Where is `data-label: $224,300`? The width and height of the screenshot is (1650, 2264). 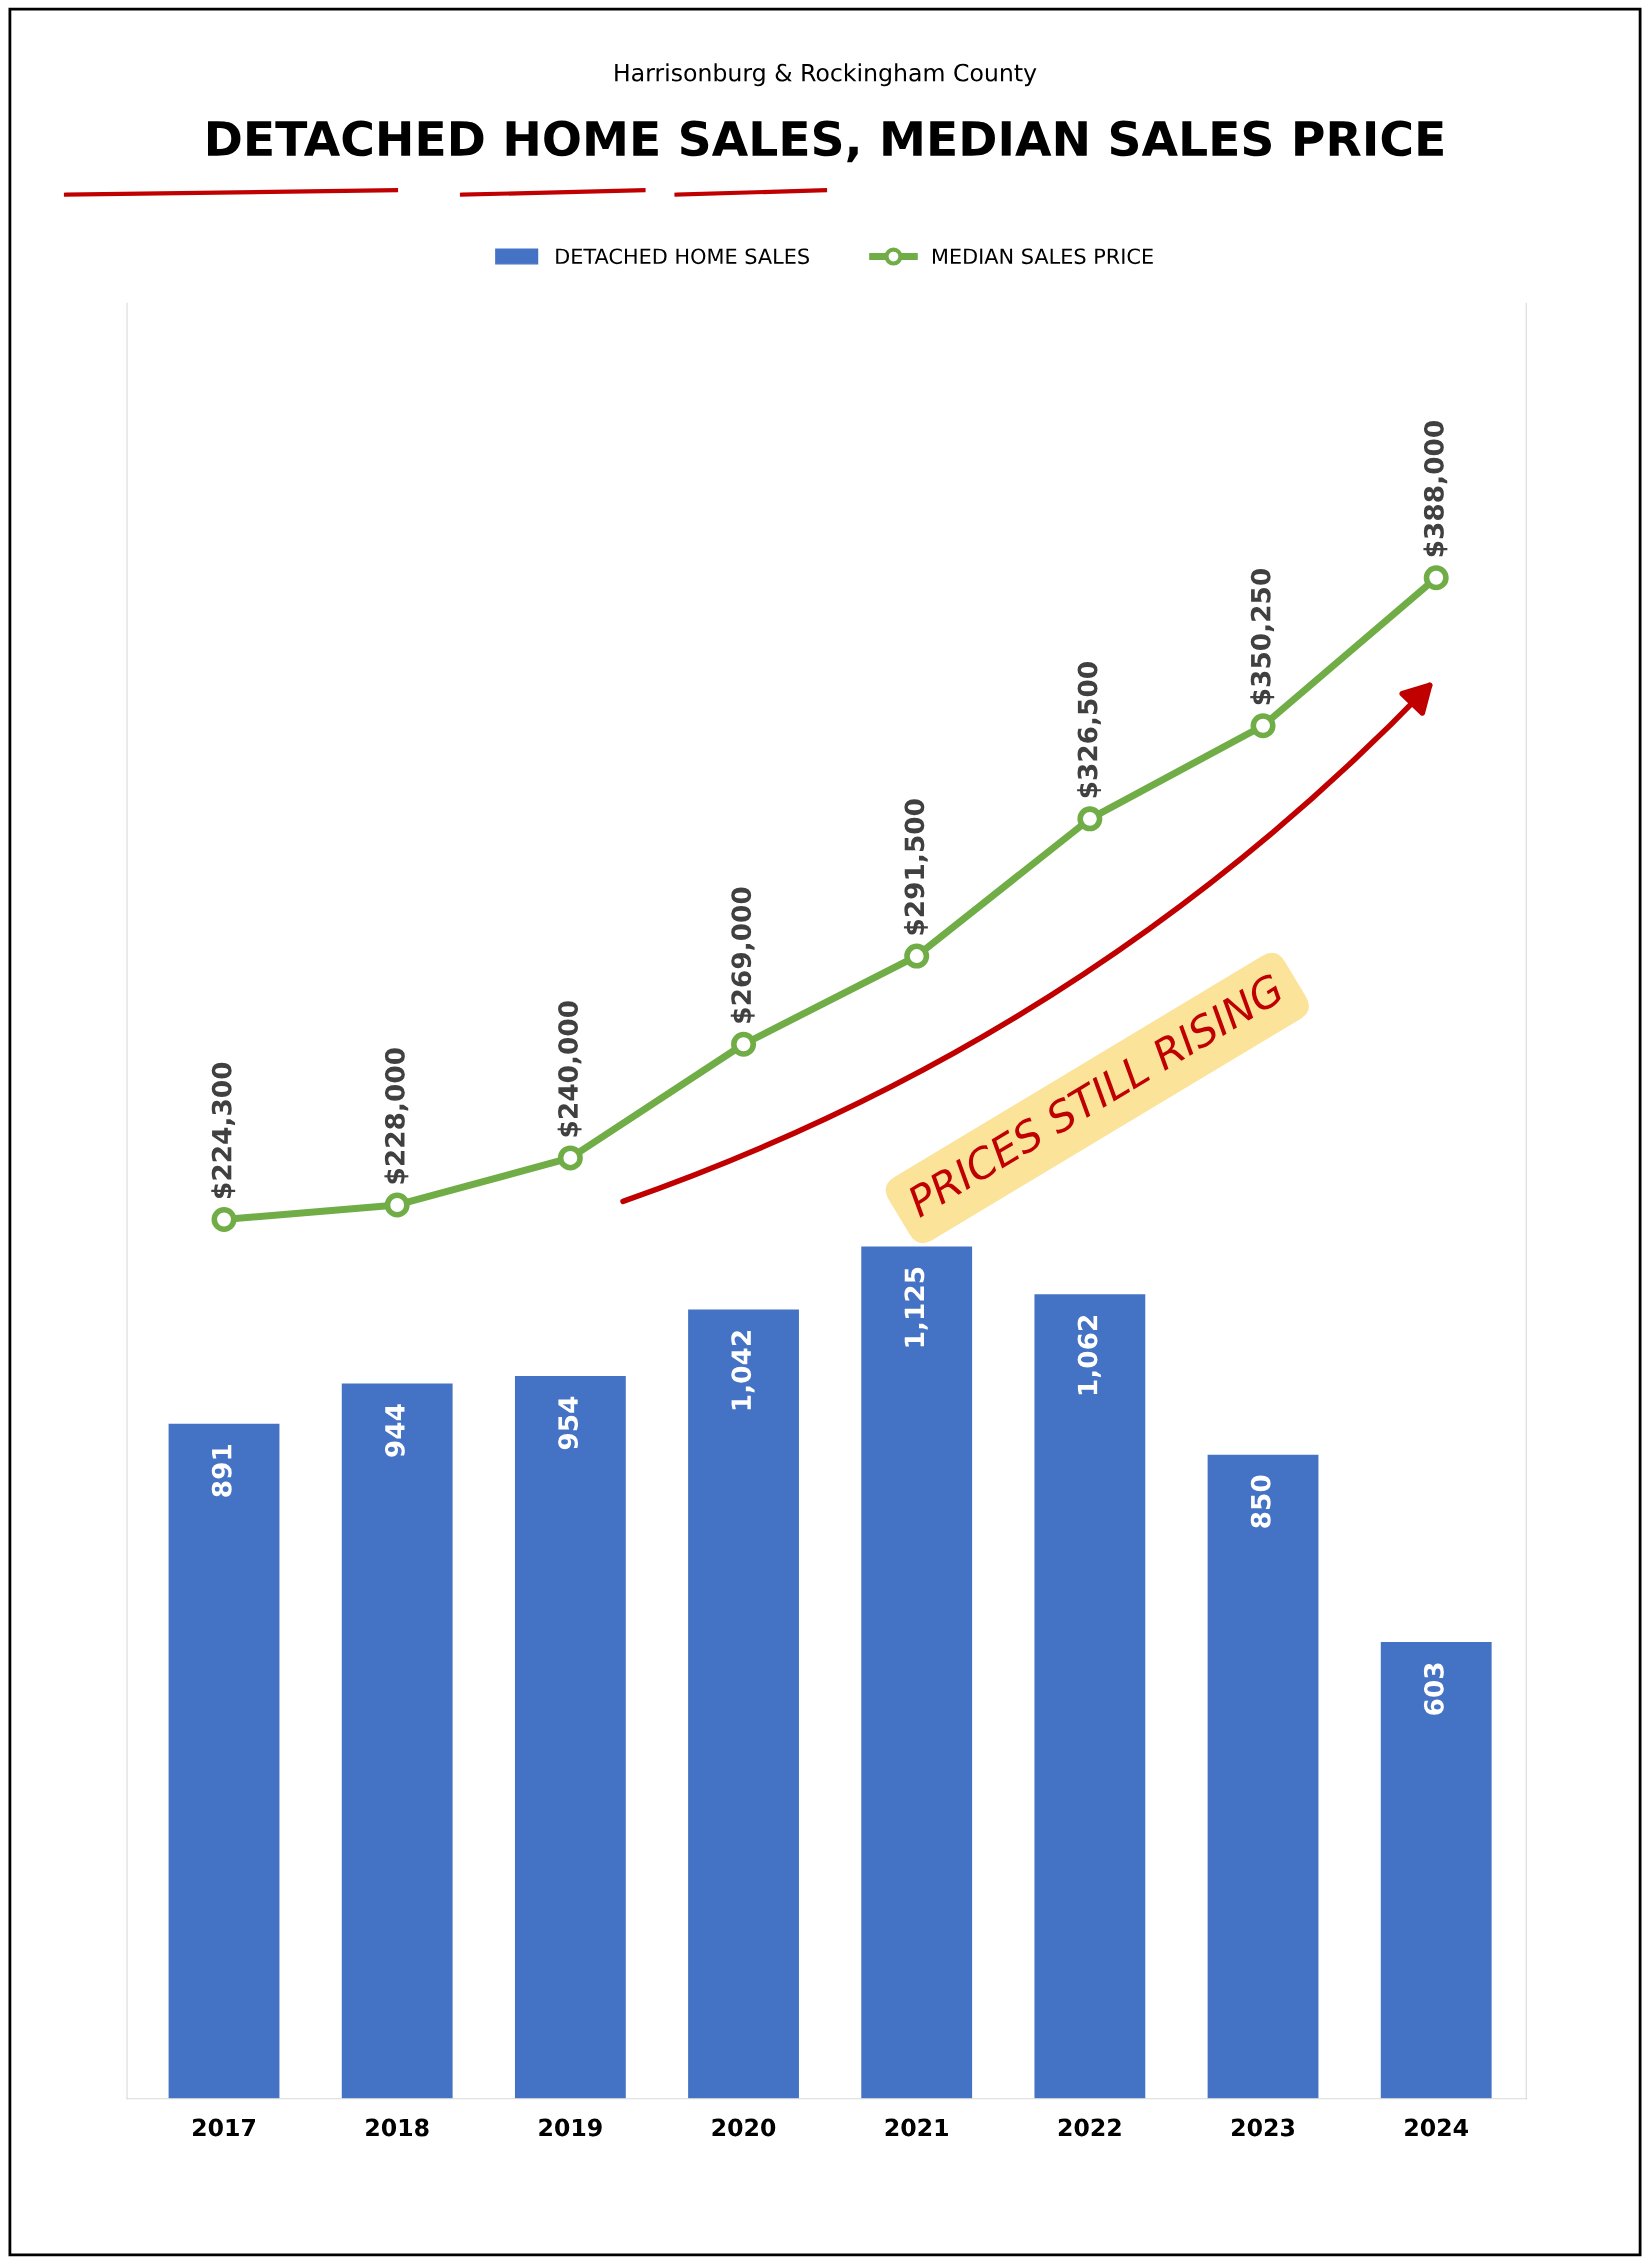
data-label: $224,300 is located at coordinates (223, 1130).